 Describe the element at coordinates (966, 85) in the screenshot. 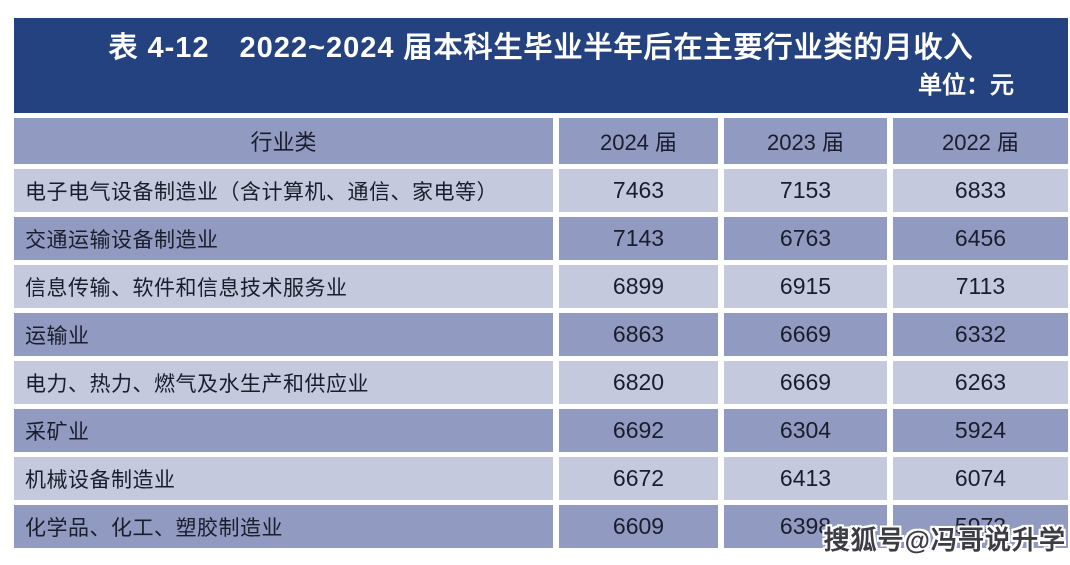

I see `unit-label: 单位：元` at that location.